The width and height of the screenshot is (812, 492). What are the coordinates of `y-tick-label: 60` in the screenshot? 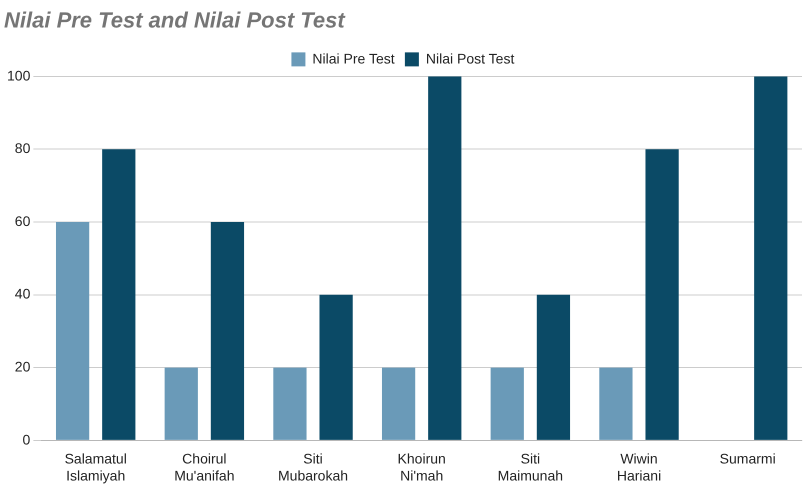 It's located at (22, 220).